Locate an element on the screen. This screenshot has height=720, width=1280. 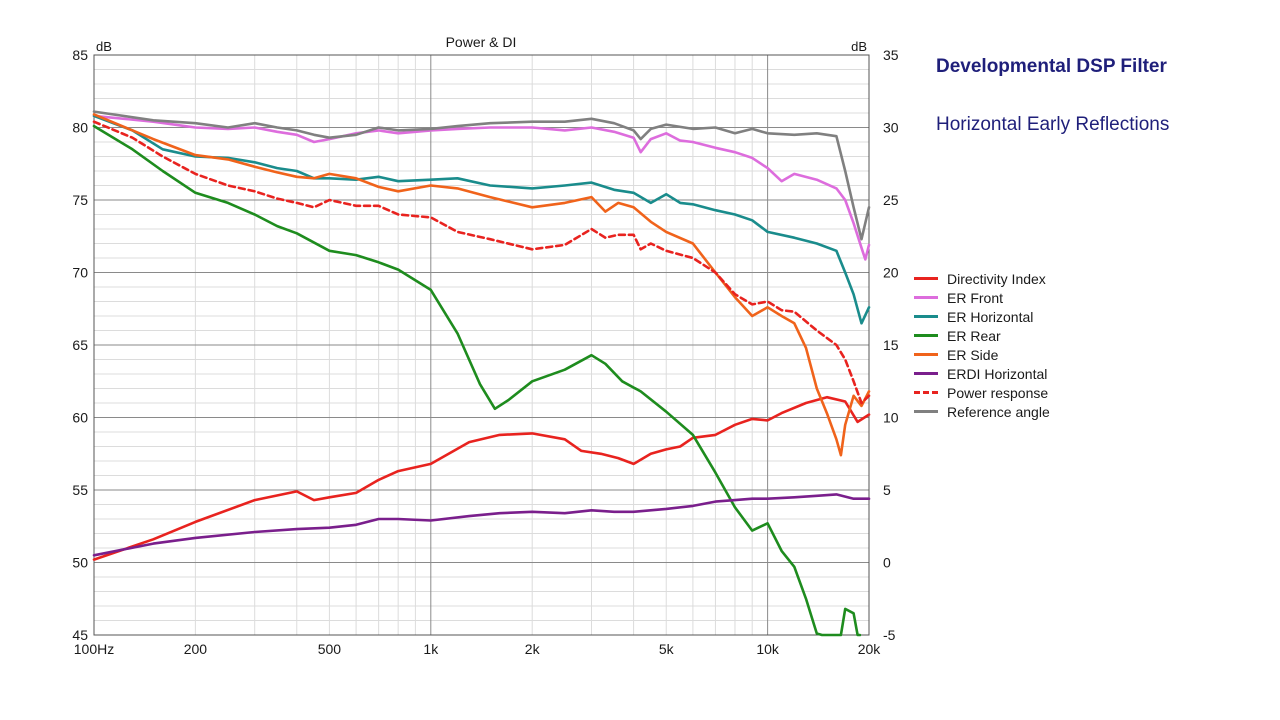
legend-item: ERDI Horizontal is located at coordinates (982, 373).